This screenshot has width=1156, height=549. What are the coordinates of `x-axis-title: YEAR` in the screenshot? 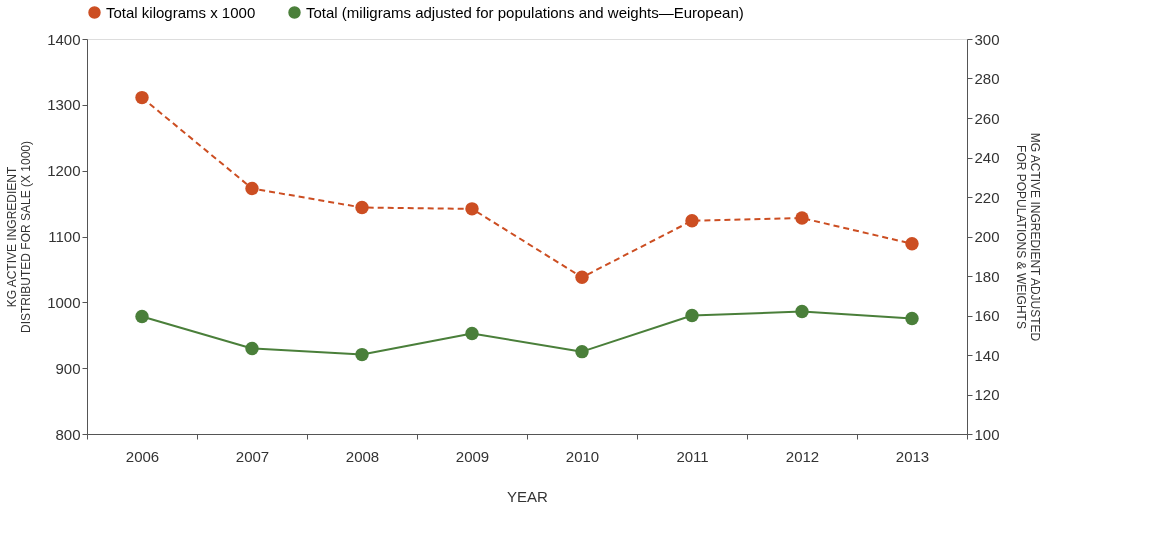 It's located at (528, 496).